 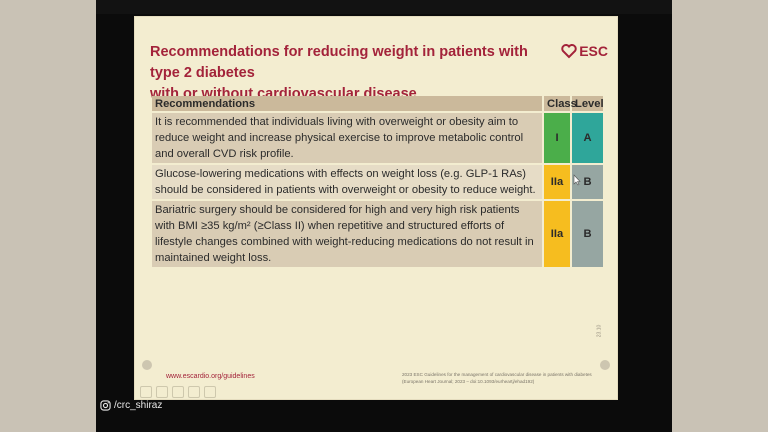 What do you see at coordinates (577, 180) in the screenshot?
I see `mouse-cursor-icon` at bounding box center [577, 180].